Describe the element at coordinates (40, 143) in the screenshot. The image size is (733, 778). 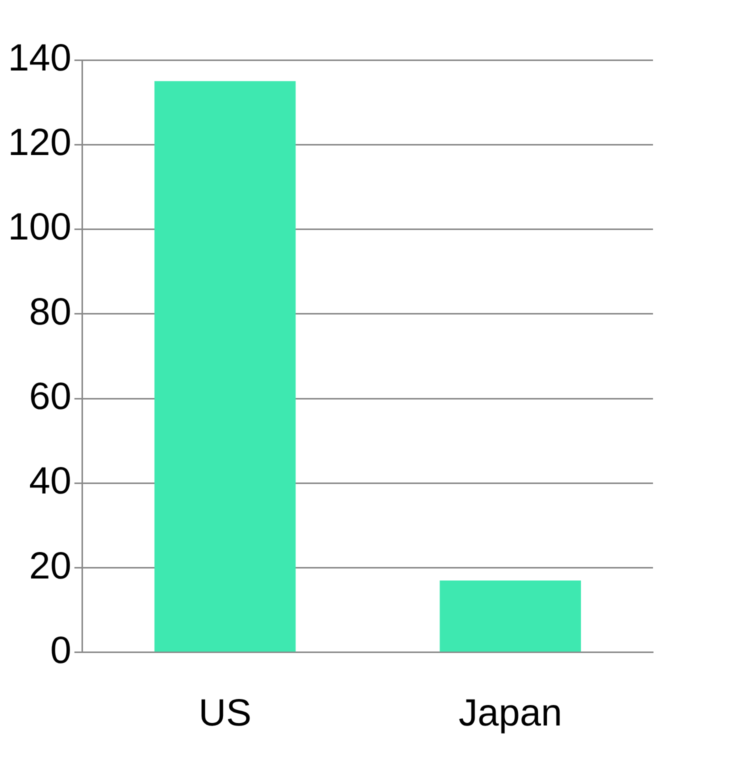
I see `y-tick-label: 120` at that location.